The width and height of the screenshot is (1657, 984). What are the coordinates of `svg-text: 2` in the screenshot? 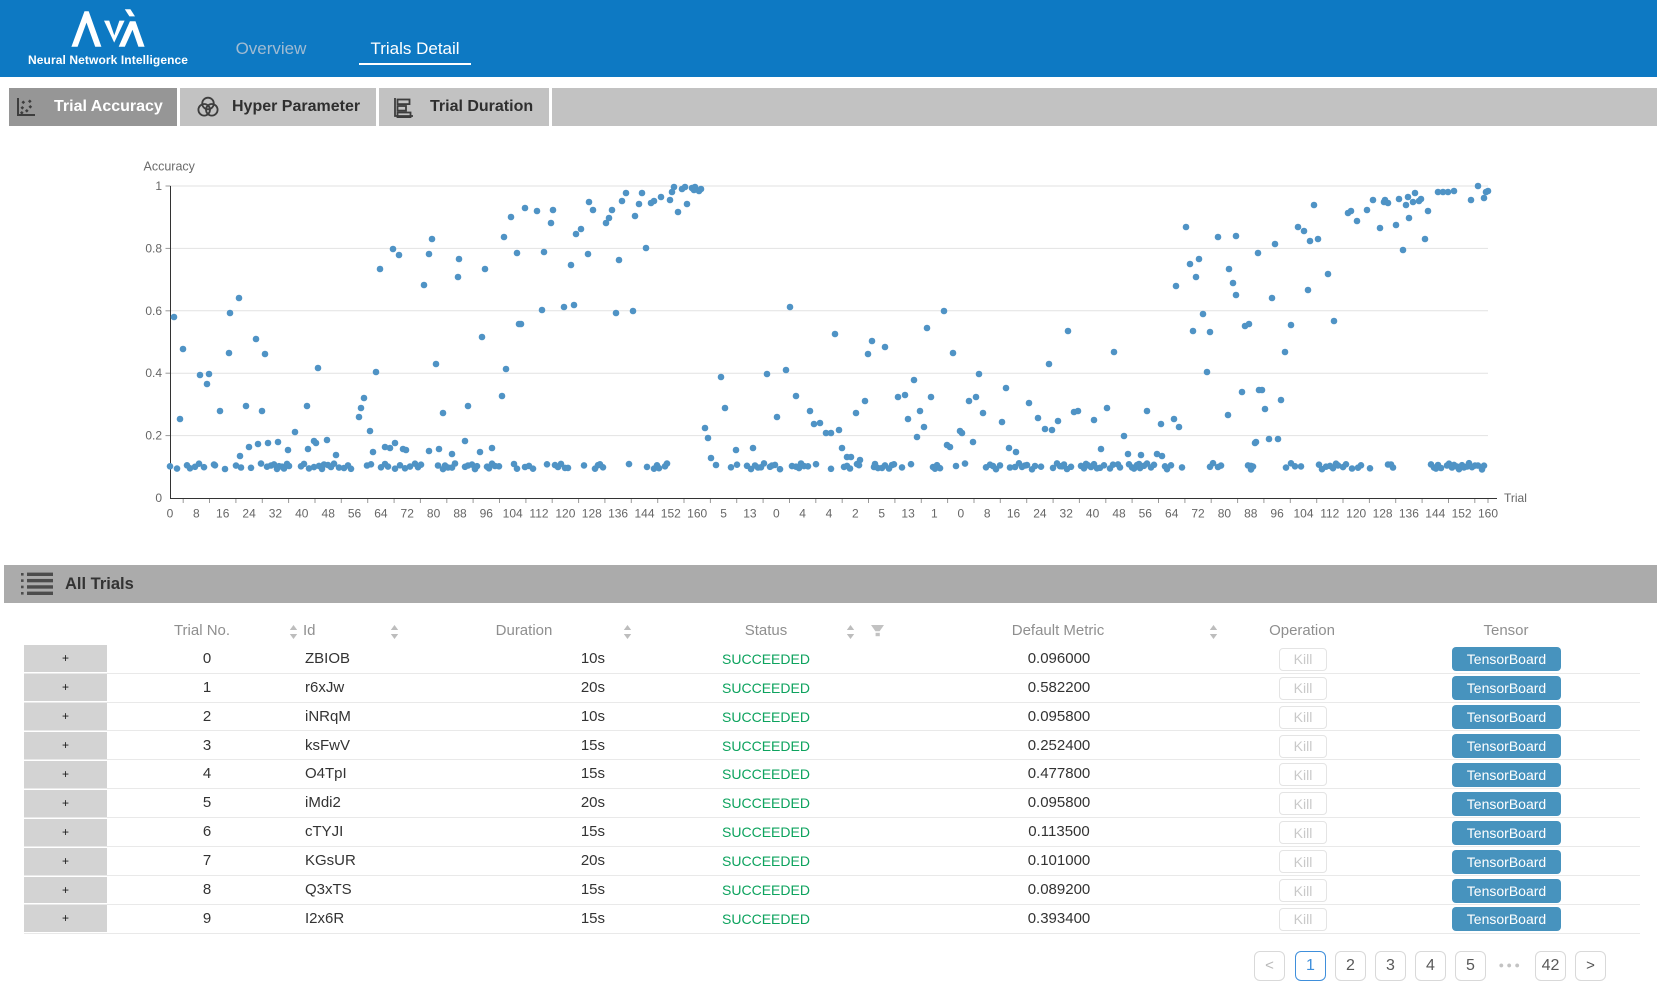 It's located at (855, 514).